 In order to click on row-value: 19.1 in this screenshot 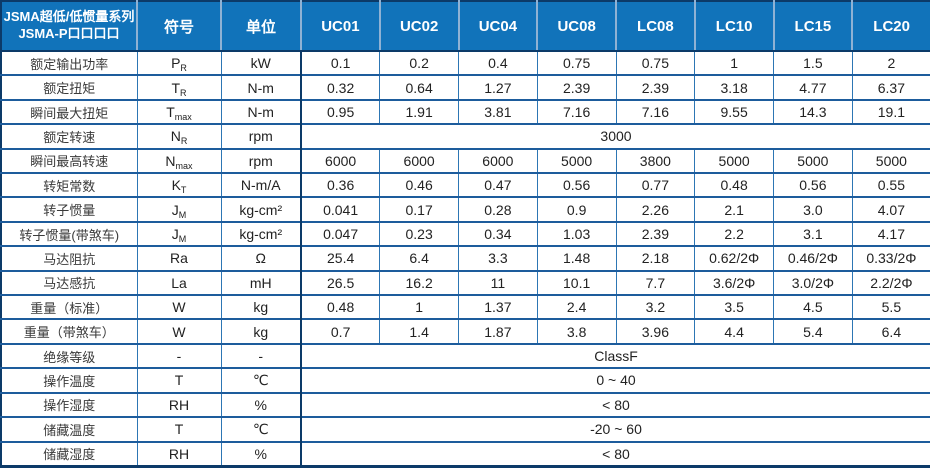, I will do `click(890, 111)`.